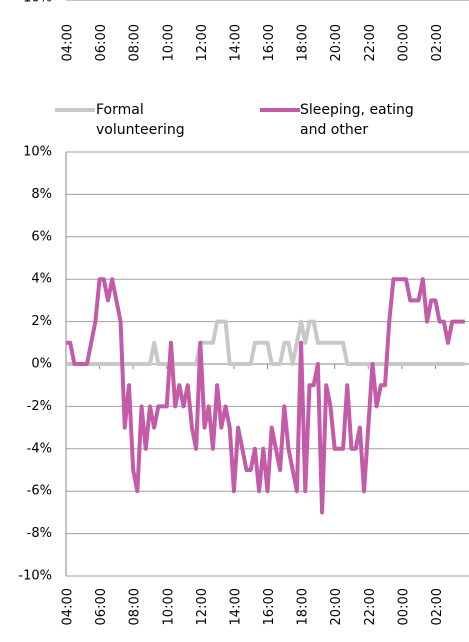 This screenshot has width=469, height=642. I want to click on legend-label: Sleeping, eating and other, so click(357, 120).